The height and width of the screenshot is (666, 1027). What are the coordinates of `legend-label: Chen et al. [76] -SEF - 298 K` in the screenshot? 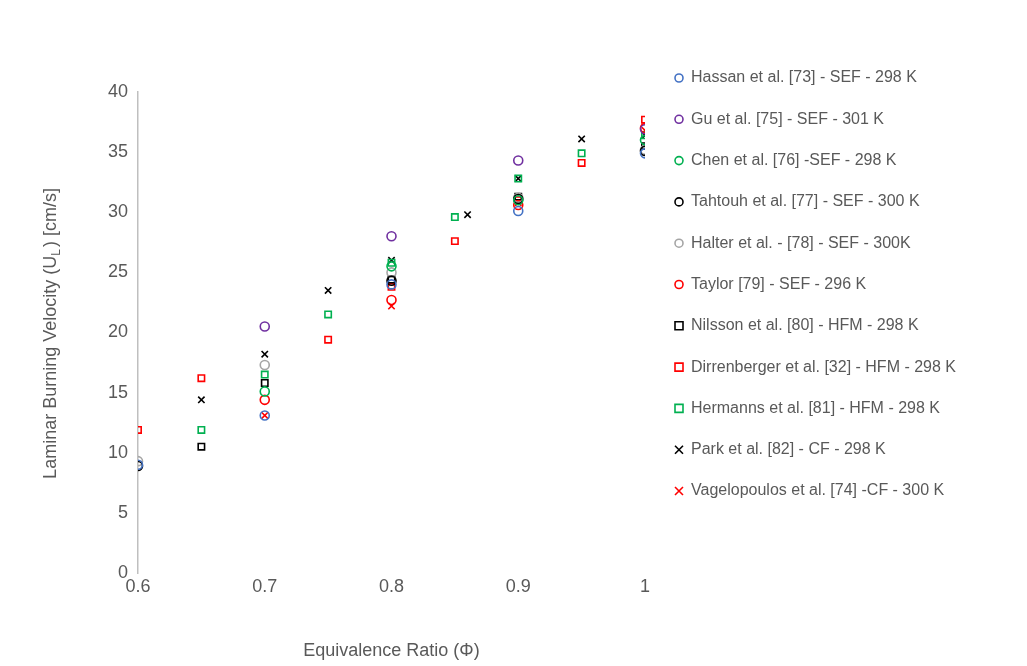 It's located at (794, 160).